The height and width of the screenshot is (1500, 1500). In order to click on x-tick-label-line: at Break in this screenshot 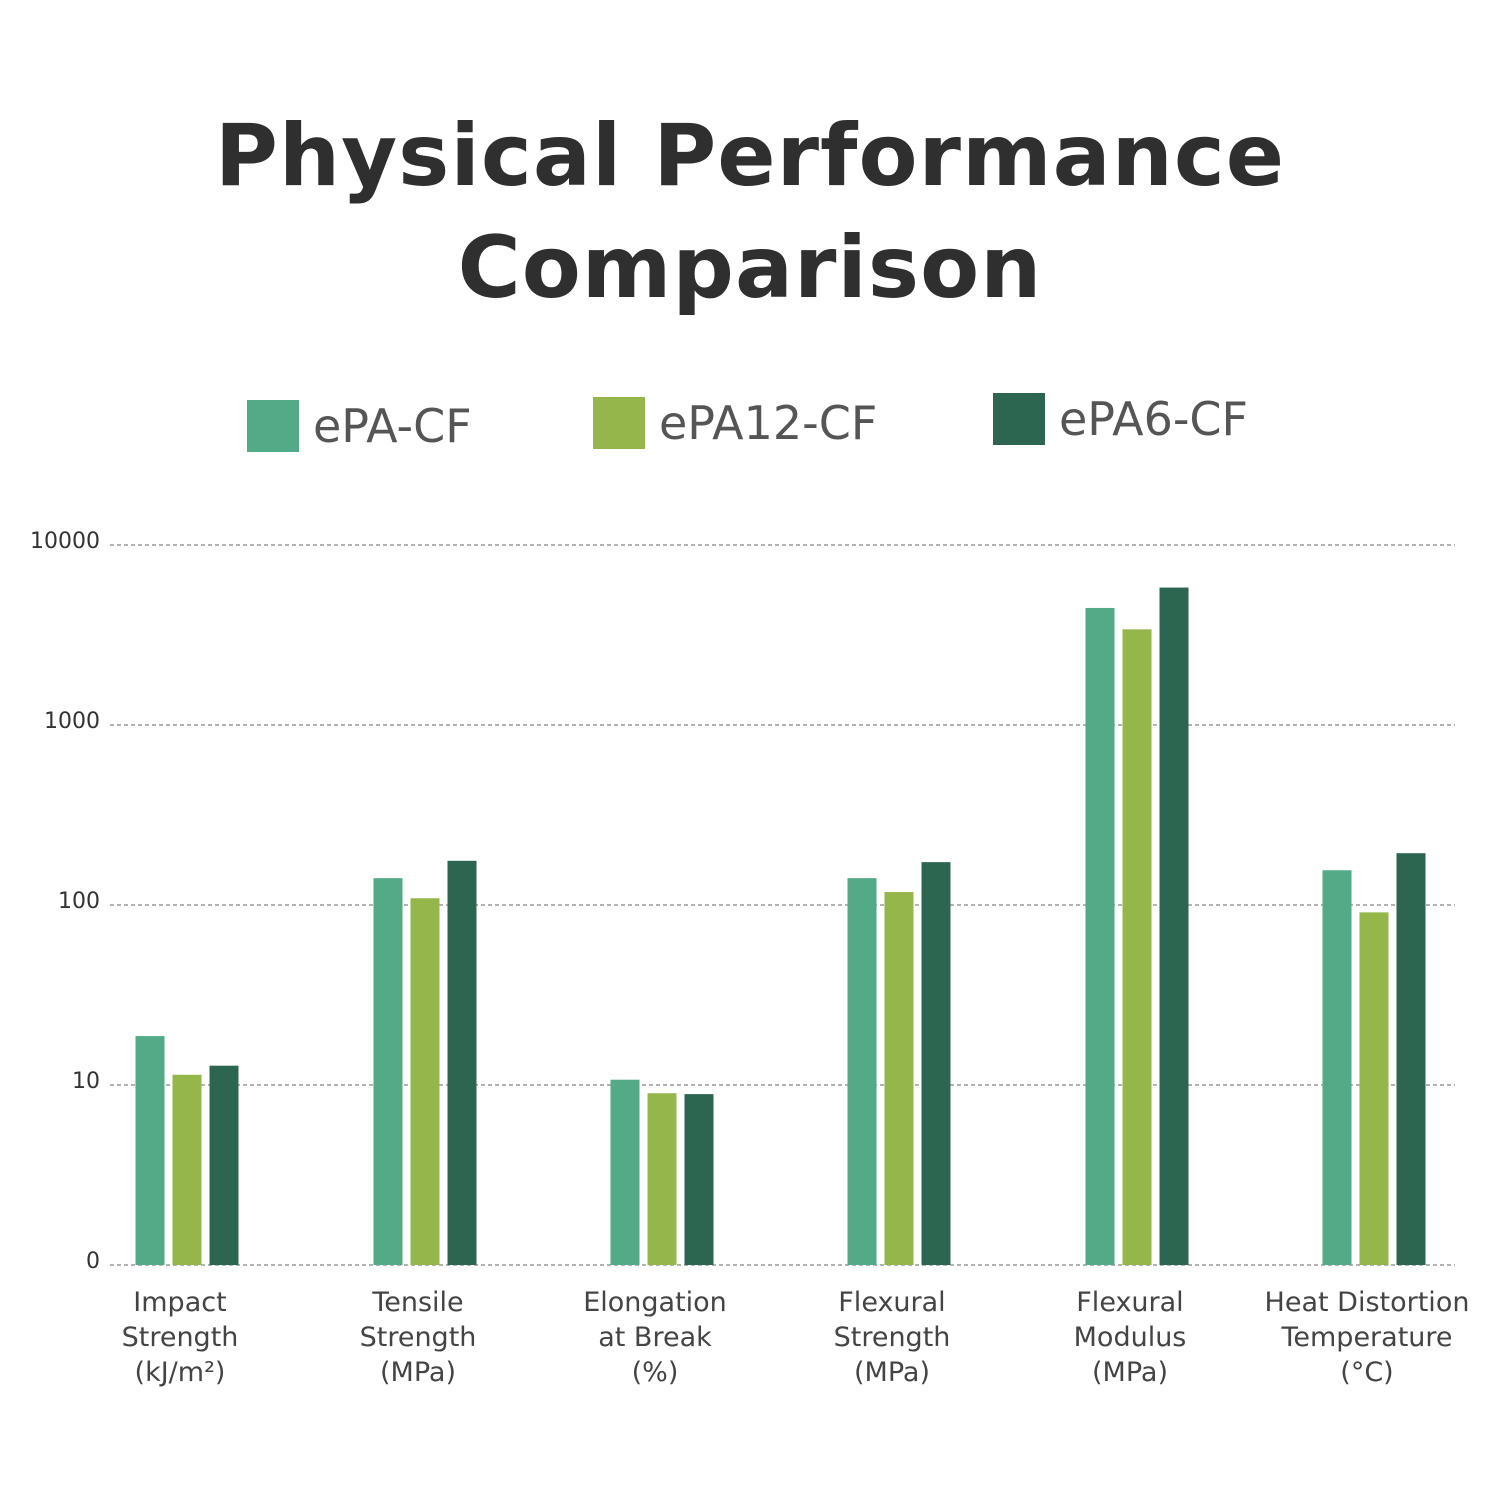, I will do `click(655, 1337)`.